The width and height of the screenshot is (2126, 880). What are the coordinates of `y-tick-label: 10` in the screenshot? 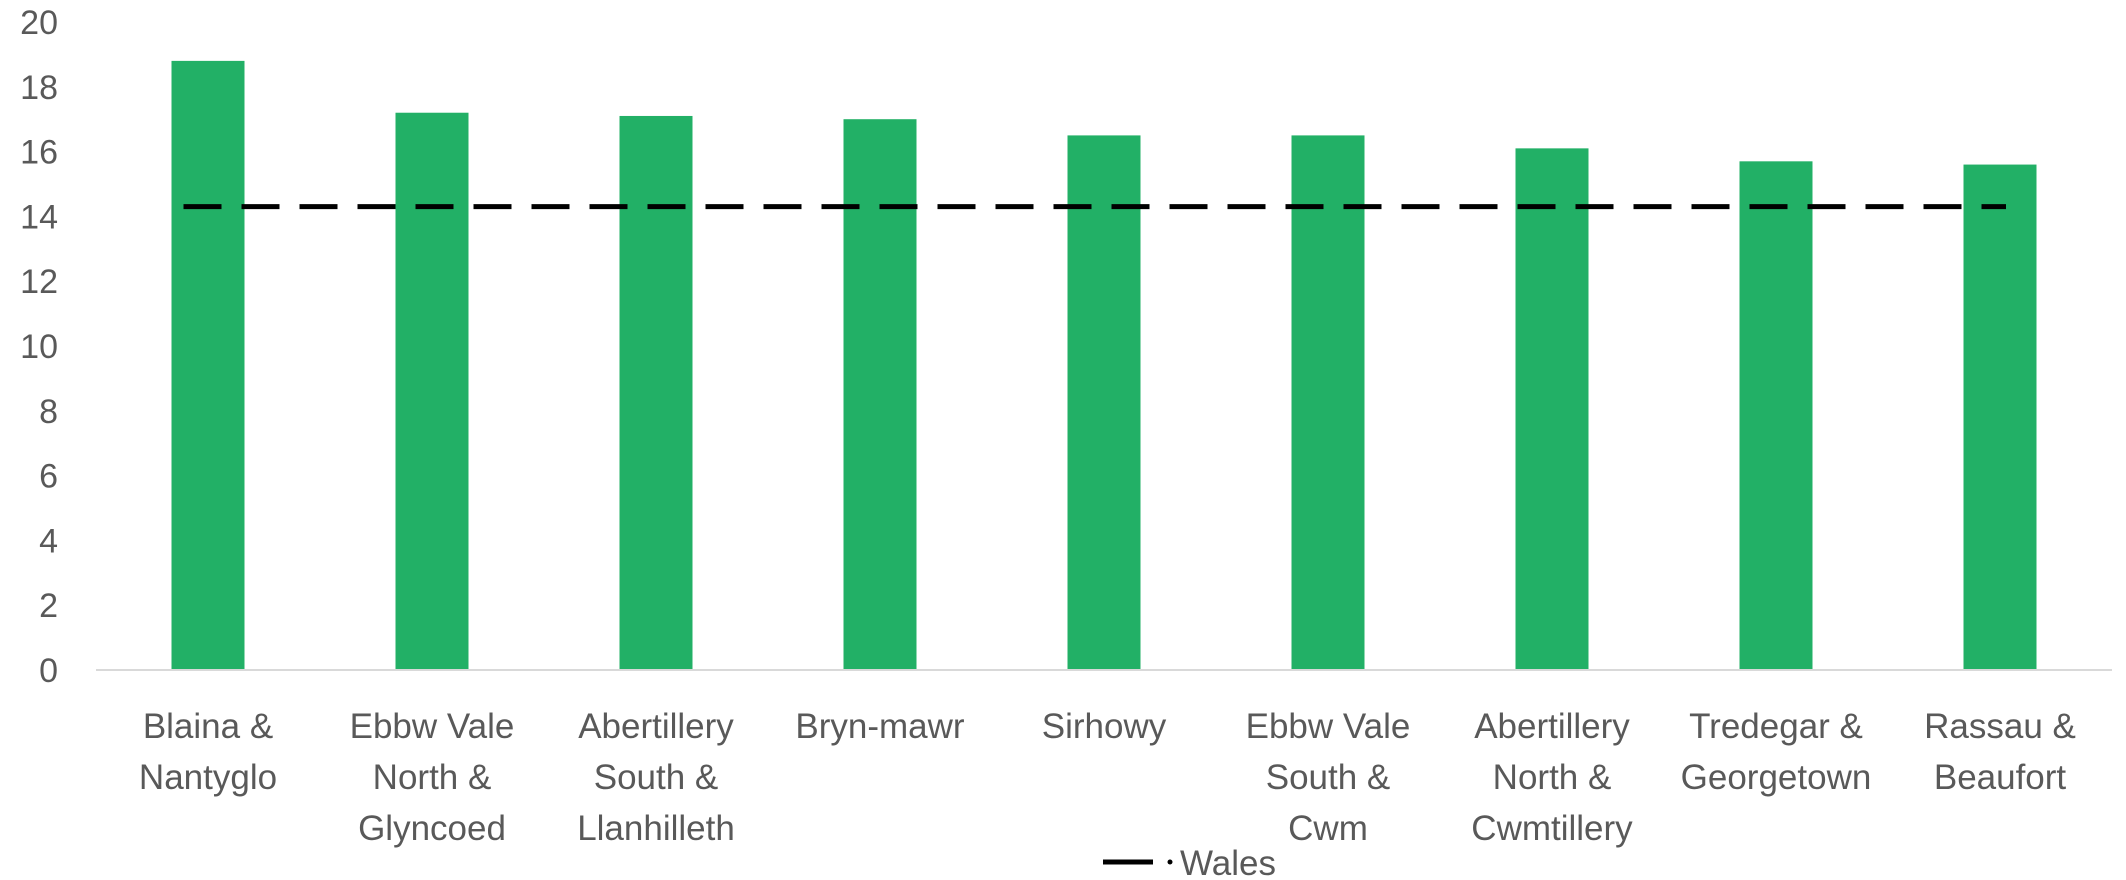 It's located at (39, 347).